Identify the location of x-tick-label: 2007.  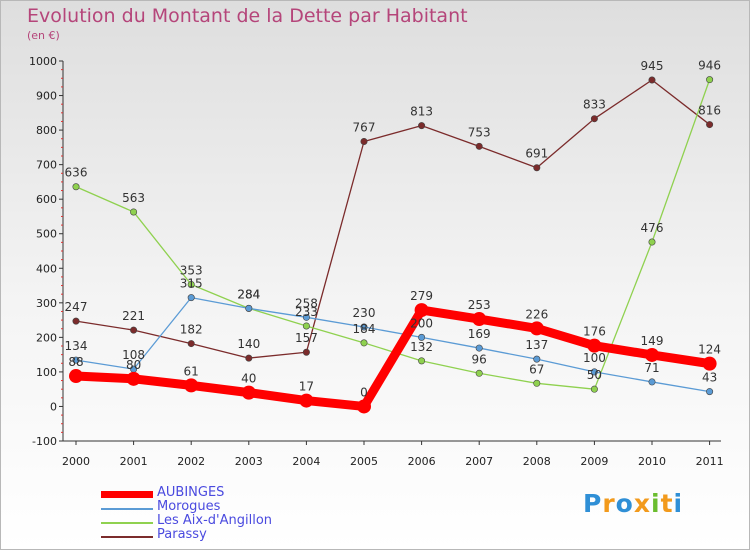
(479, 461).